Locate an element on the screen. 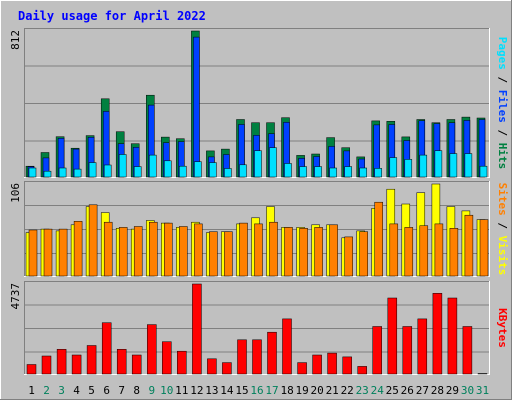 This screenshot has width=512, height=400. y-max-label: 812 is located at coordinates (15, 40).